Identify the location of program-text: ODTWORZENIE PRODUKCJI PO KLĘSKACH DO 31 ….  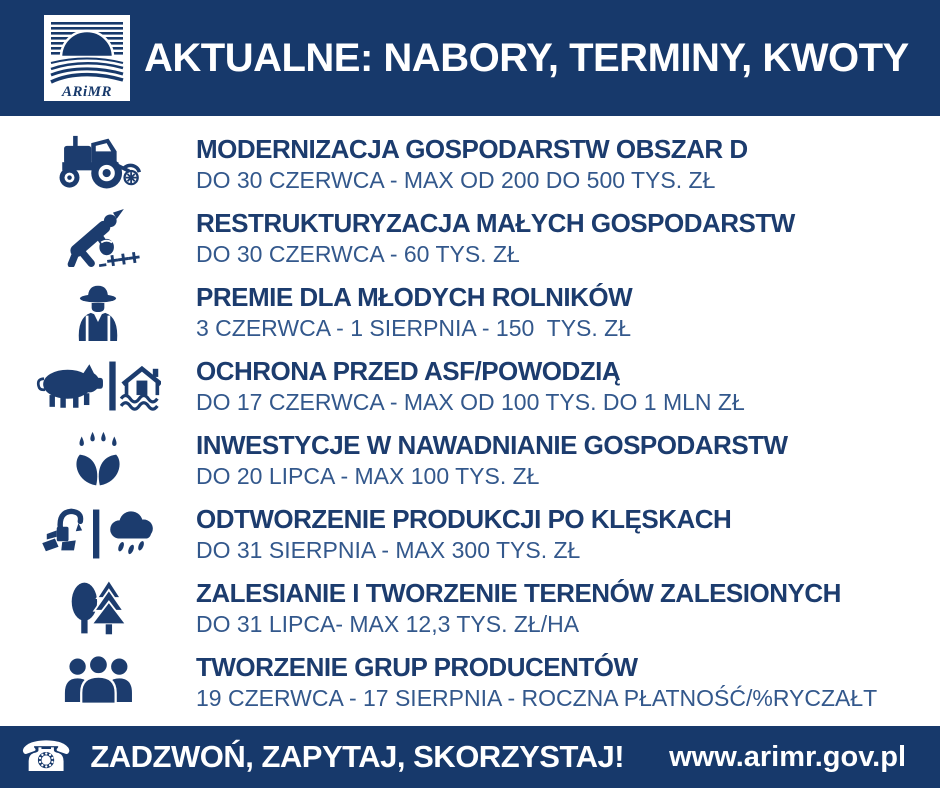
(464, 534).